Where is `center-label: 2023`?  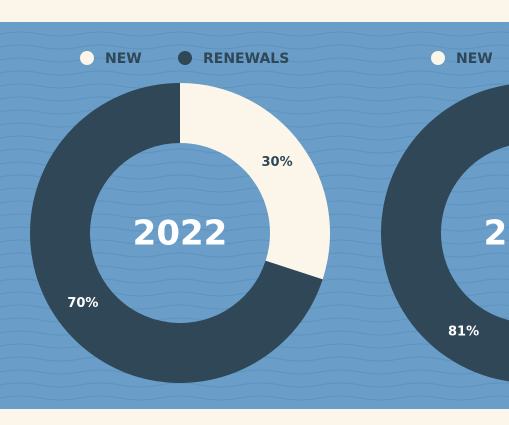 center-label: 2023 is located at coordinates (496, 234).